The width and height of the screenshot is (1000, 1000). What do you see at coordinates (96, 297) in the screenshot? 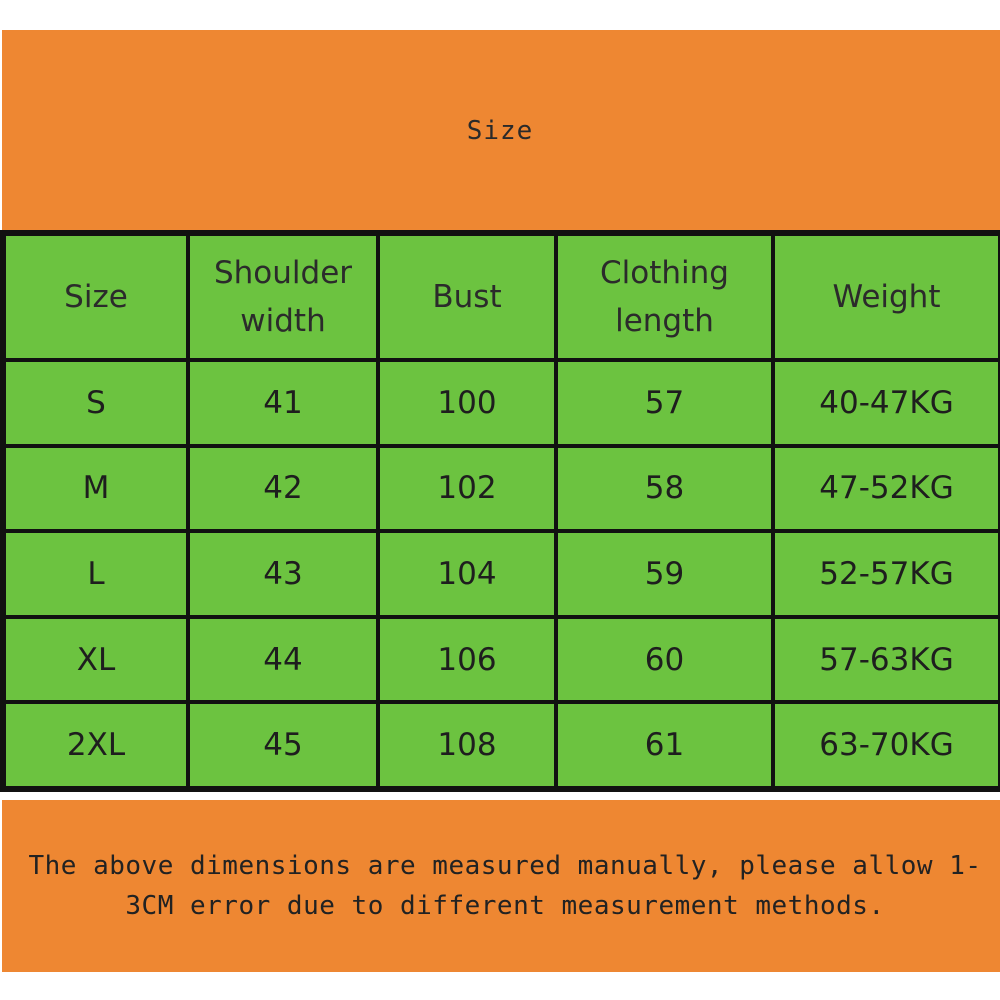
I see `header-size: Size` at bounding box center [96, 297].